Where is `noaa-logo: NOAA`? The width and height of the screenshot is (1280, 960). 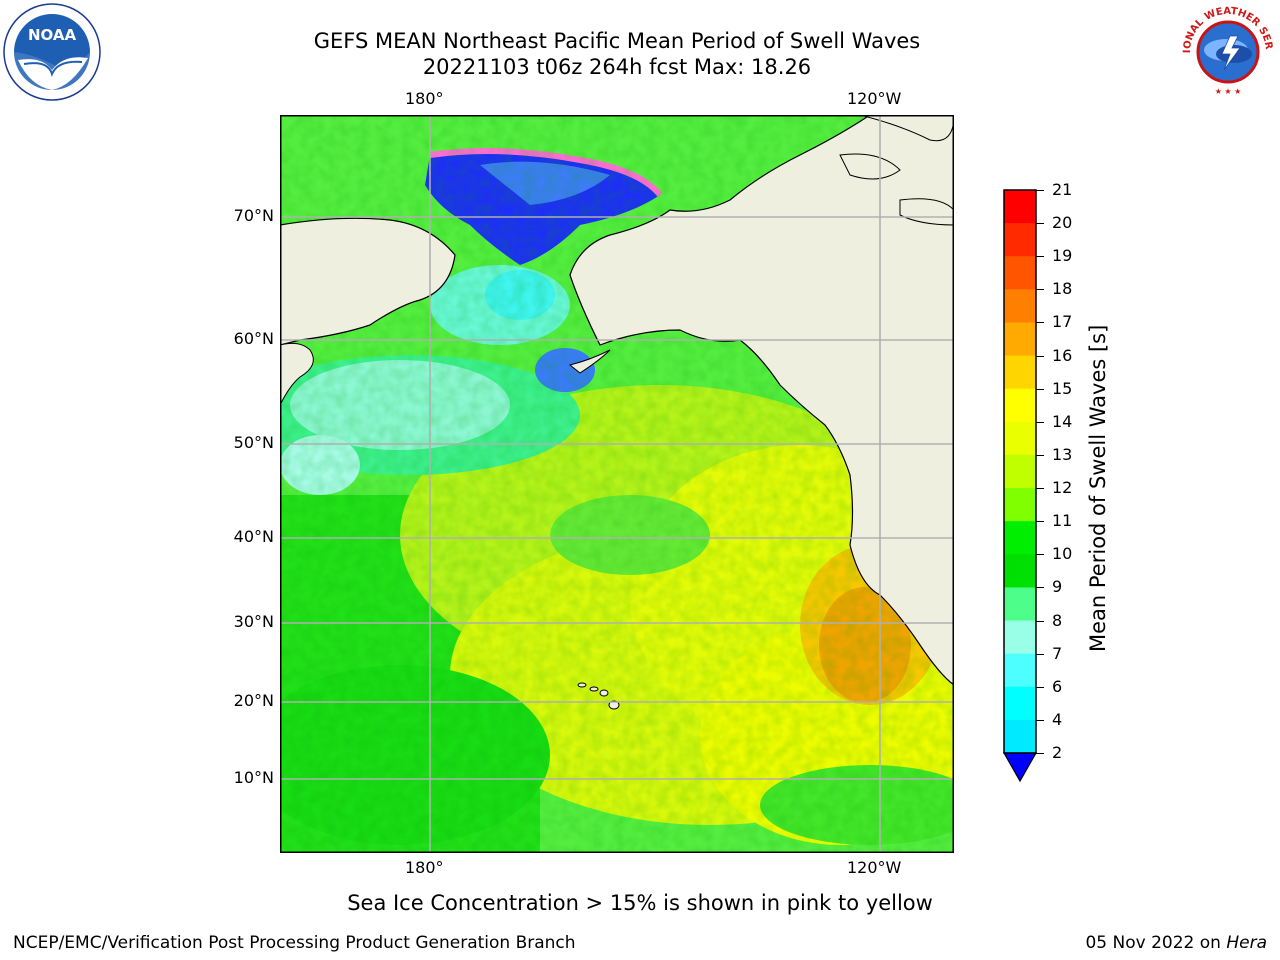
noaa-logo: NOAA is located at coordinates (52, 52).